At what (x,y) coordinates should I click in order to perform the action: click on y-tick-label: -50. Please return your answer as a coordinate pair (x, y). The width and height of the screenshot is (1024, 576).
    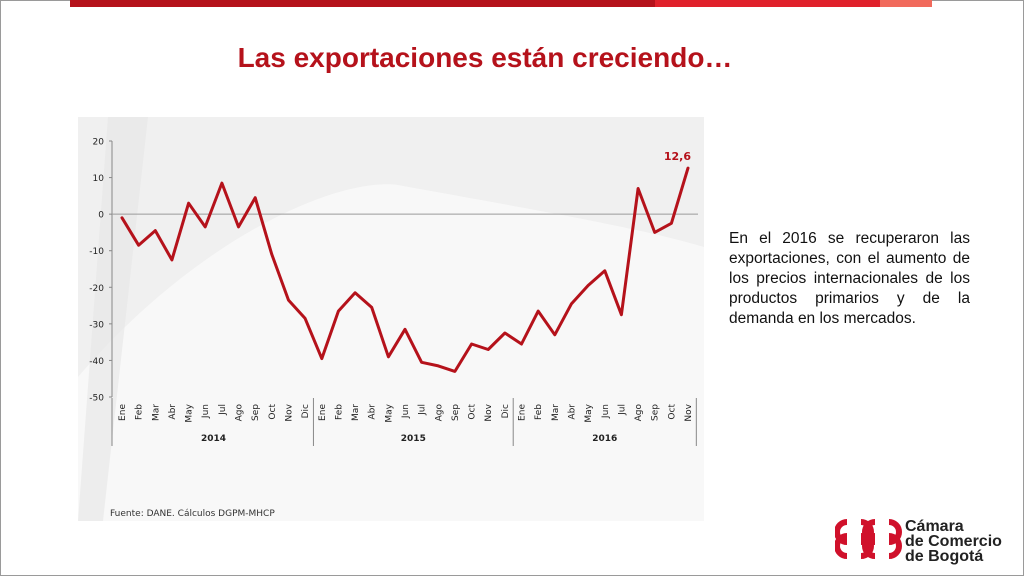
    Looking at the image, I should click on (96, 399).